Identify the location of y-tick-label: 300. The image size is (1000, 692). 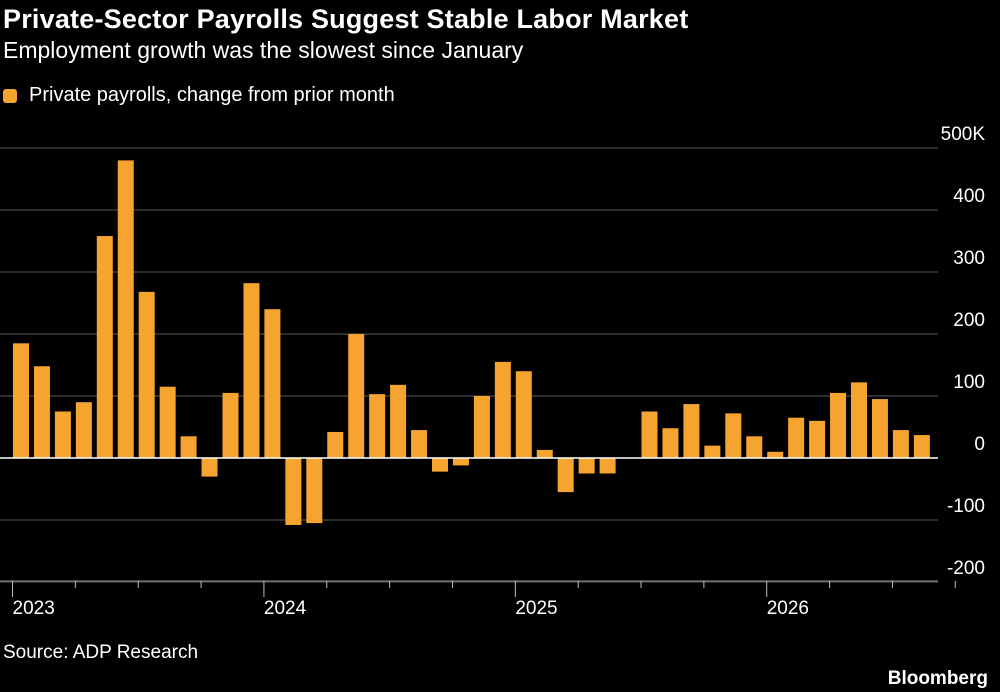
(969, 258).